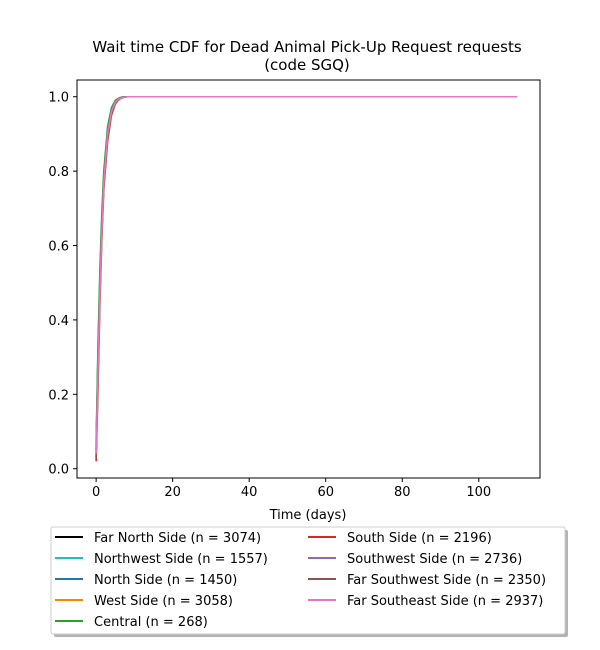 This screenshot has height=650, width=600. What do you see at coordinates (58, 98) in the screenshot?
I see `y-tick-label-5: 1.0` at bounding box center [58, 98].